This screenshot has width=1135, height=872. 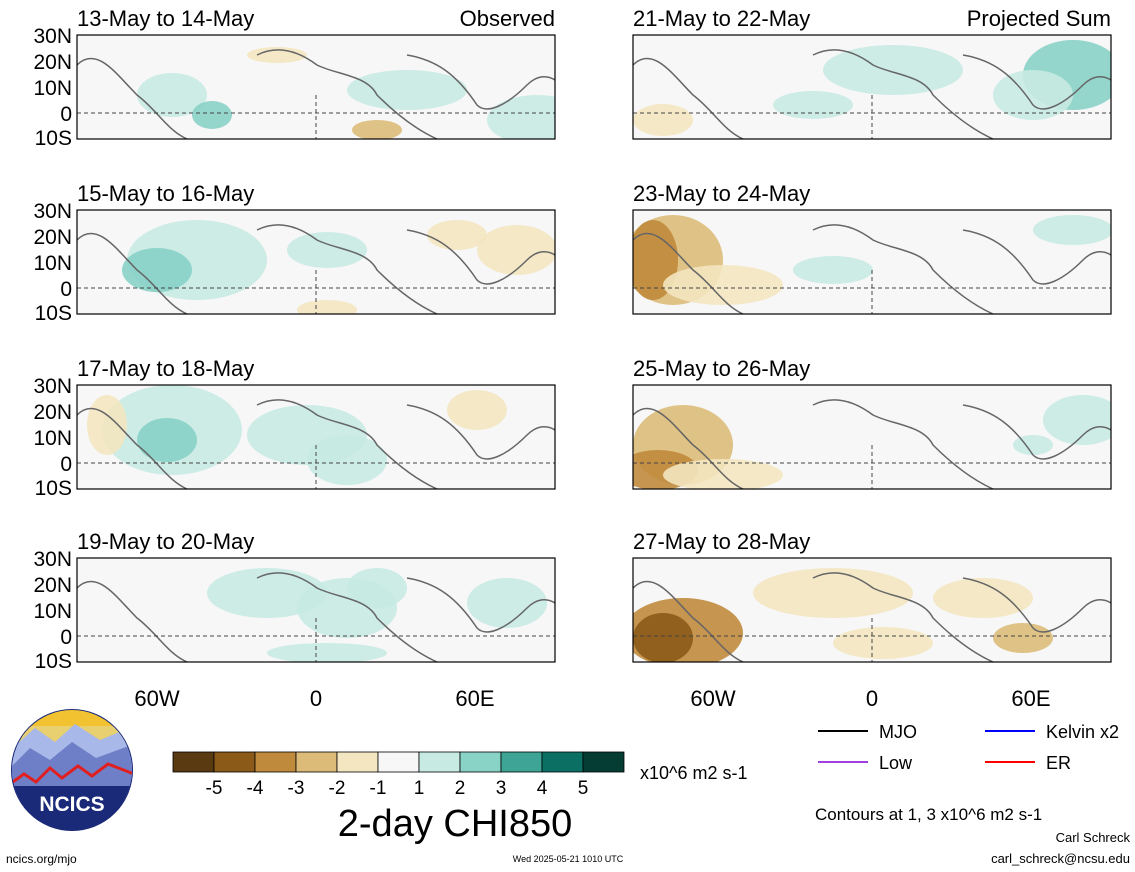 I want to click on panel-title: 27-May to 28-May, so click(x=721, y=541).